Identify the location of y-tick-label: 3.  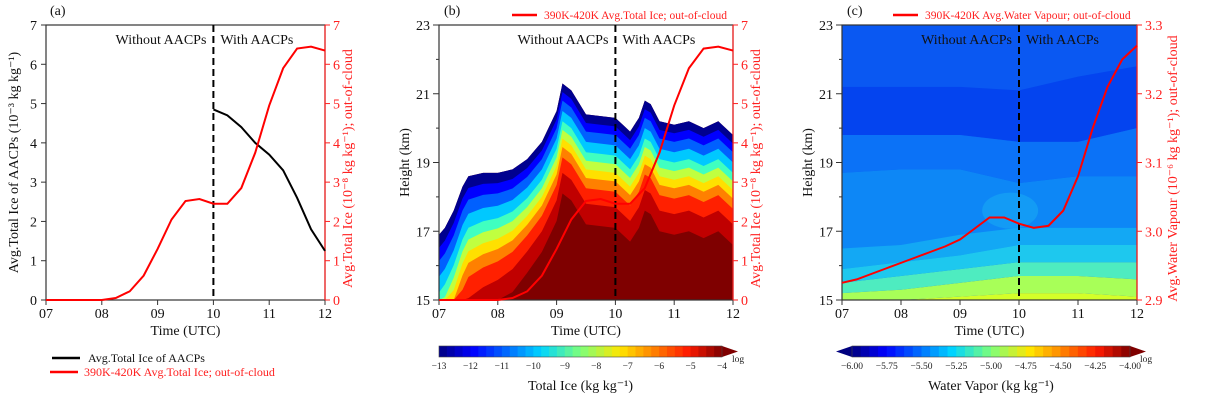
(33, 183).